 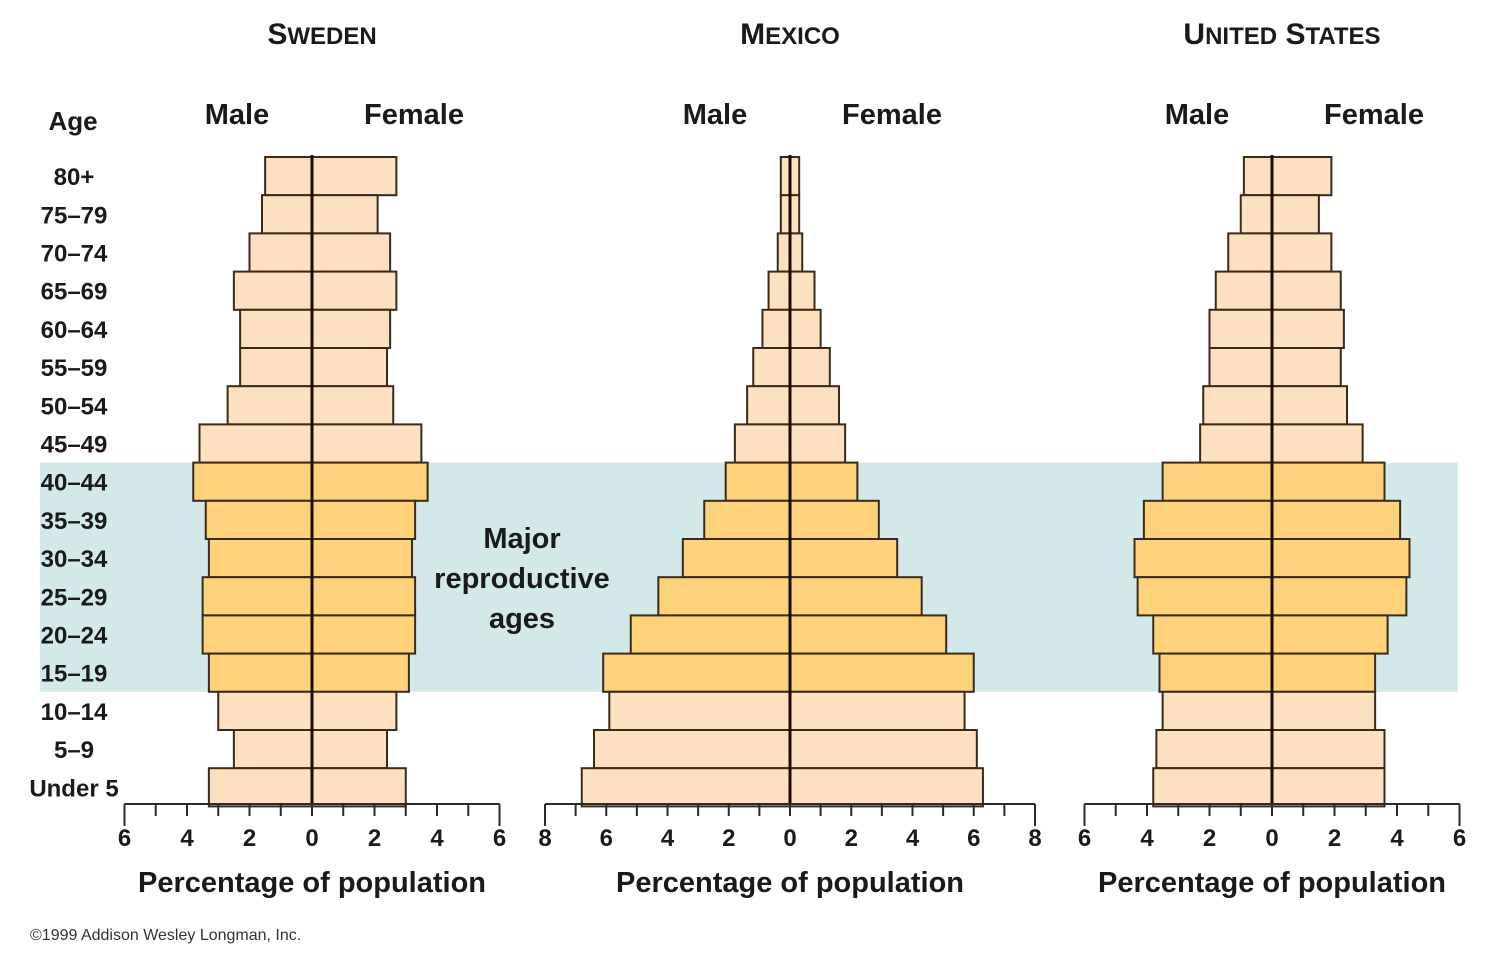 I want to click on annotation-line-2: reproductive, so click(x=522, y=579).